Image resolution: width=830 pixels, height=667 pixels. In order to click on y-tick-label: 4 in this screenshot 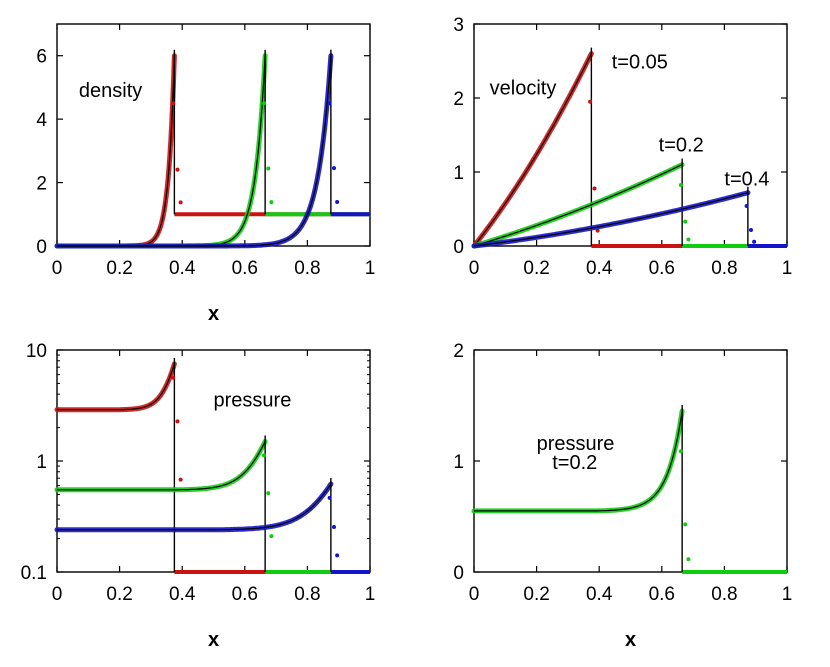, I will do `click(41, 120)`.